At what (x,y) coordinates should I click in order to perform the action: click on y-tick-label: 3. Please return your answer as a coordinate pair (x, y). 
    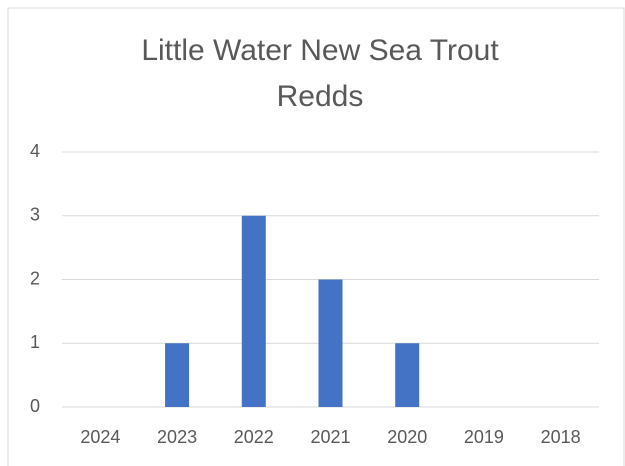
    Looking at the image, I should click on (35, 215).